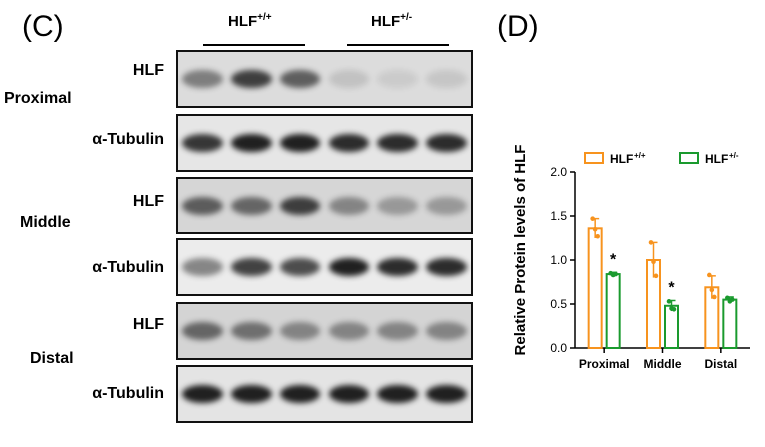  Describe the element at coordinates (558, 216) in the screenshot. I see `y-tick-label: 1.5` at that location.